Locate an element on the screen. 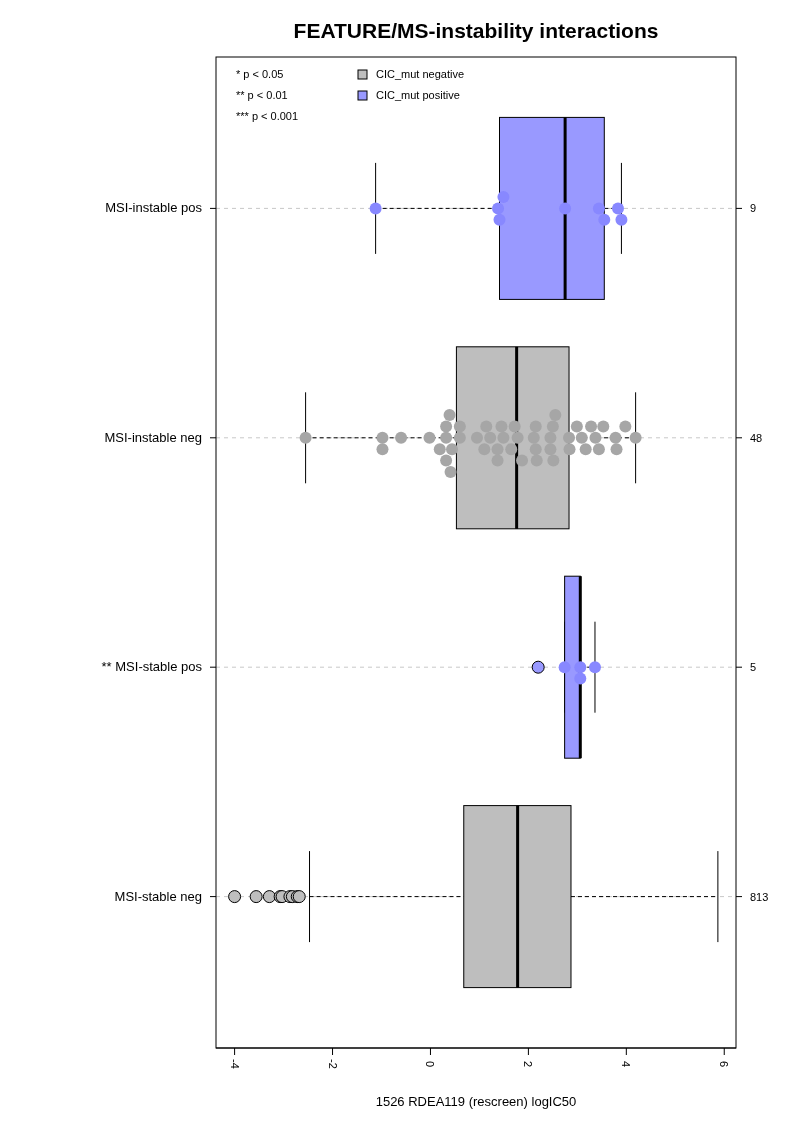 Image resolution: width=793 pixels, height=1122 pixels. x-tick-label: 6 is located at coordinates (724, 1064).